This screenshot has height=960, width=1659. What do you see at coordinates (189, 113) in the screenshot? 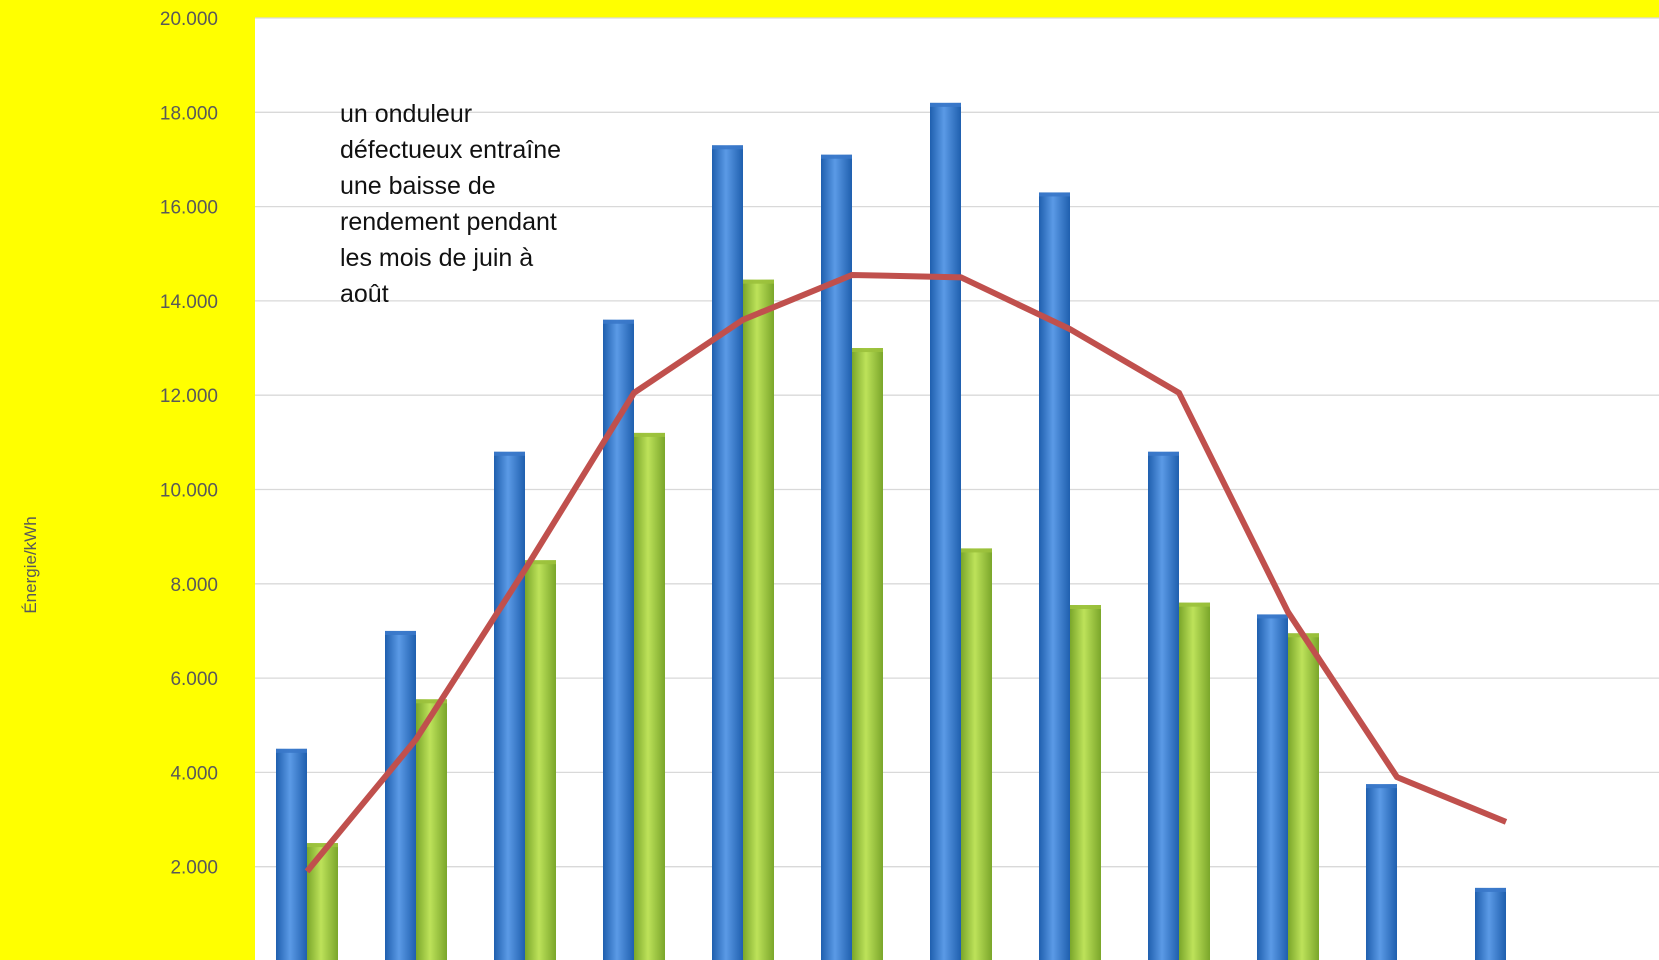
I see `y-tick-label: 18.000` at bounding box center [189, 113].